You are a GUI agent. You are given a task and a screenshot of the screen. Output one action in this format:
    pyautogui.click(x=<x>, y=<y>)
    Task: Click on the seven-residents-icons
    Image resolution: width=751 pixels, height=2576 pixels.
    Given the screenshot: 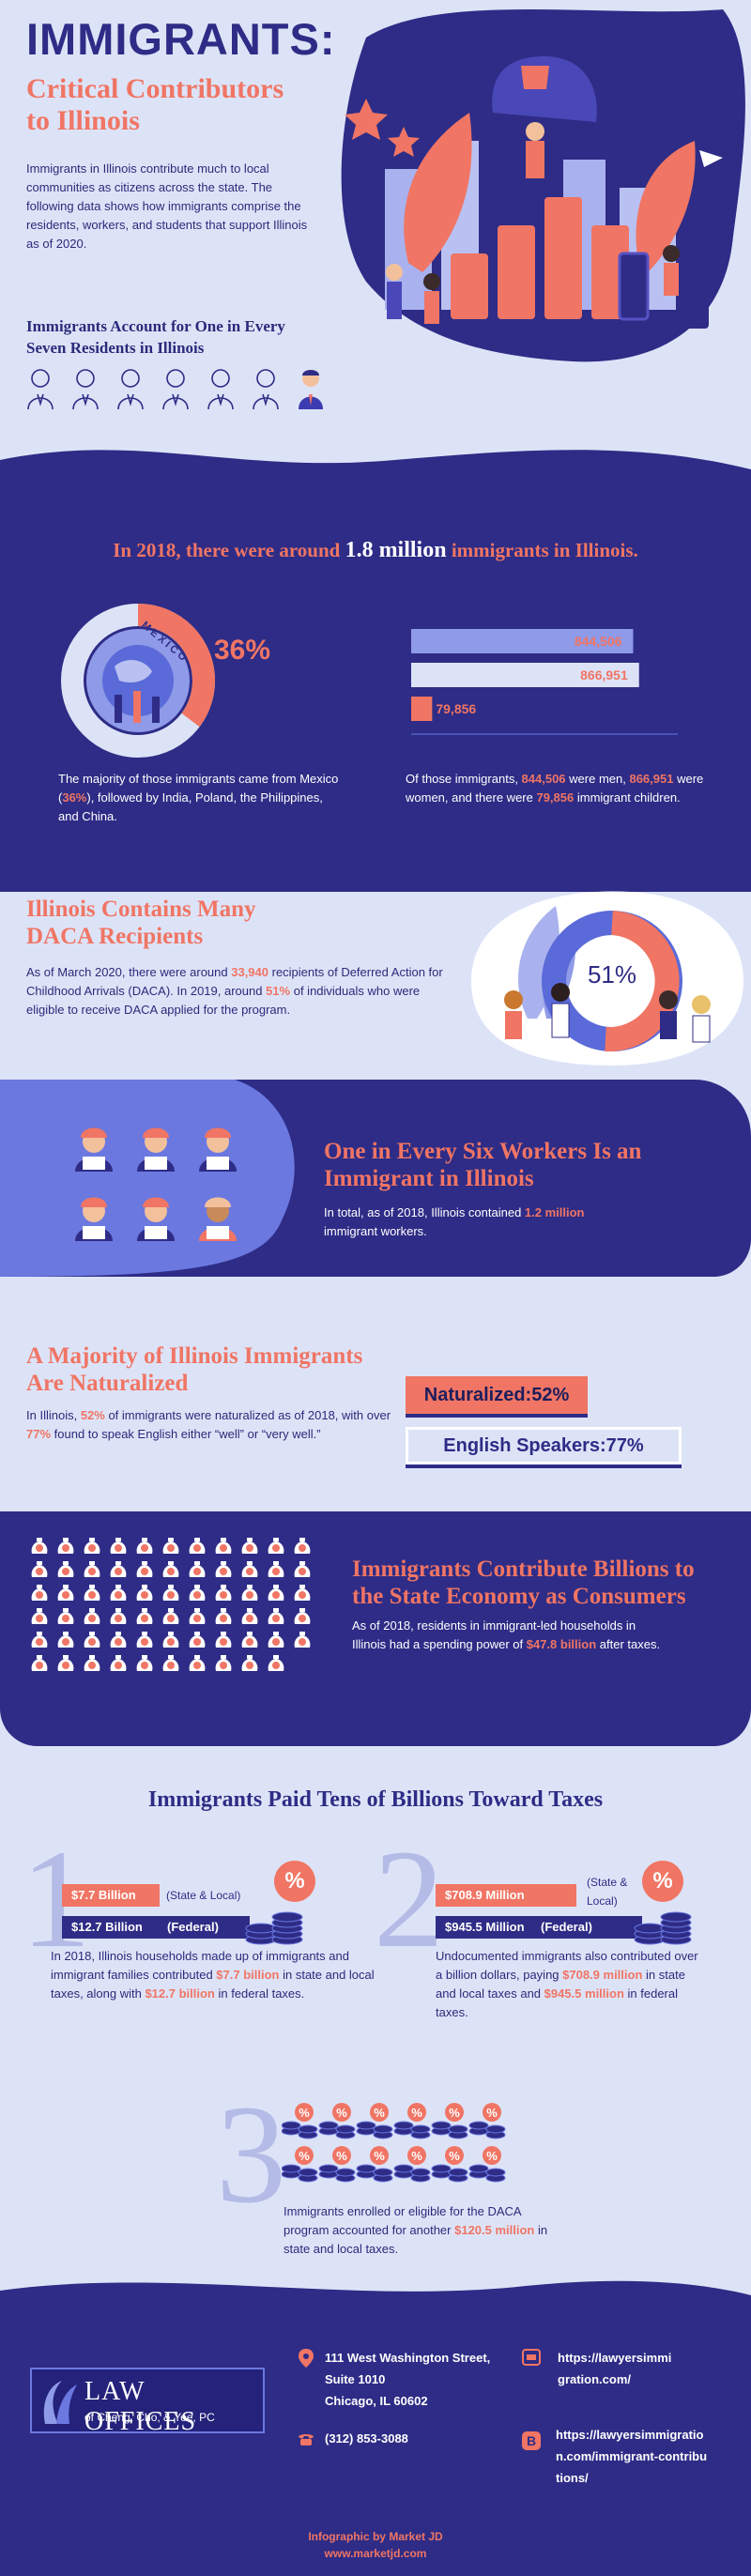 What is the action you would take?
    pyautogui.click(x=181, y=390)
    